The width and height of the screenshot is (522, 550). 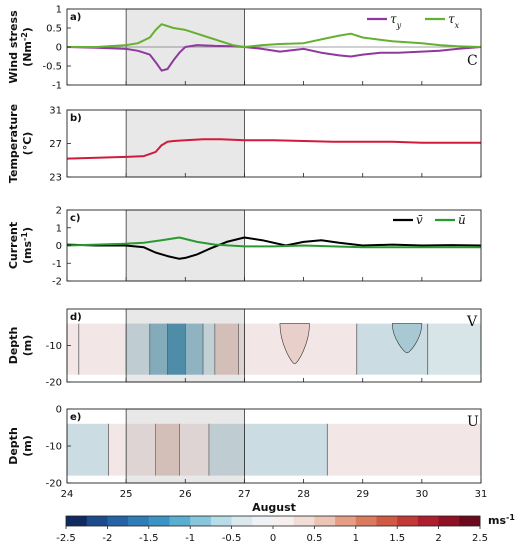 I want to click on x-tick-label: 28, so click(x=303, y=494).